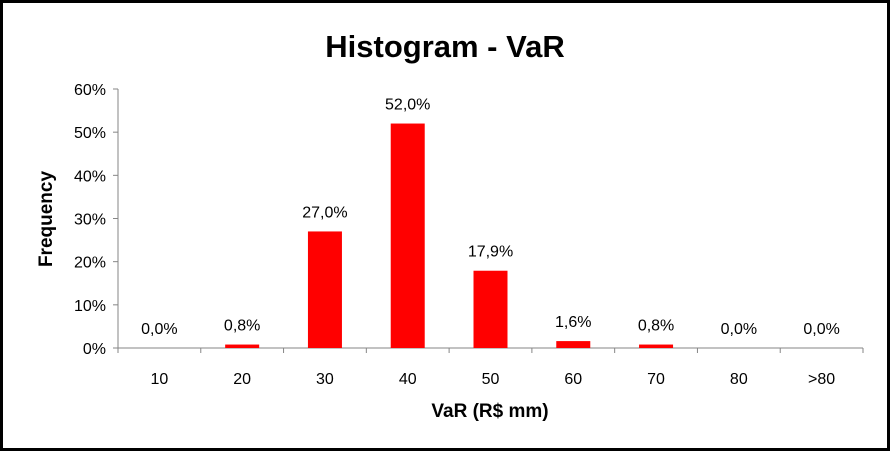 The width and height of the screenshot is (890, 451). Describe the element at coordinates (90, 90) in the screenshot. I see `y-tick-label: 60%` at that location.